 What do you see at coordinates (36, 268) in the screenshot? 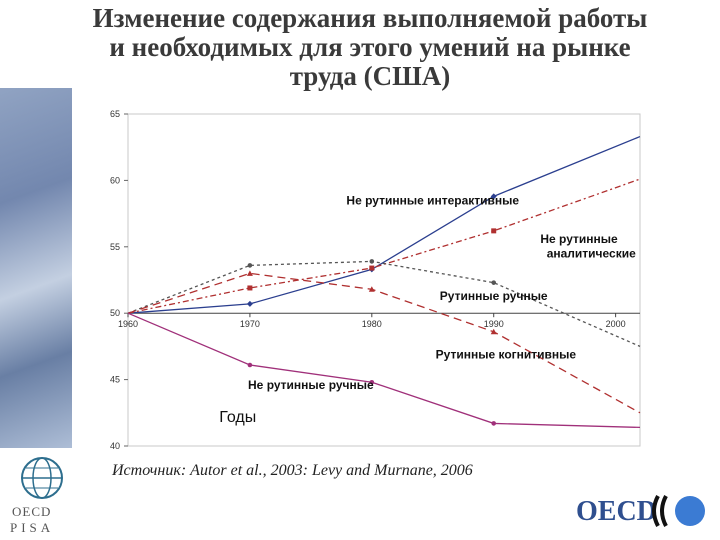
I see `decorative-side-image` at bounding box center [36, 268].